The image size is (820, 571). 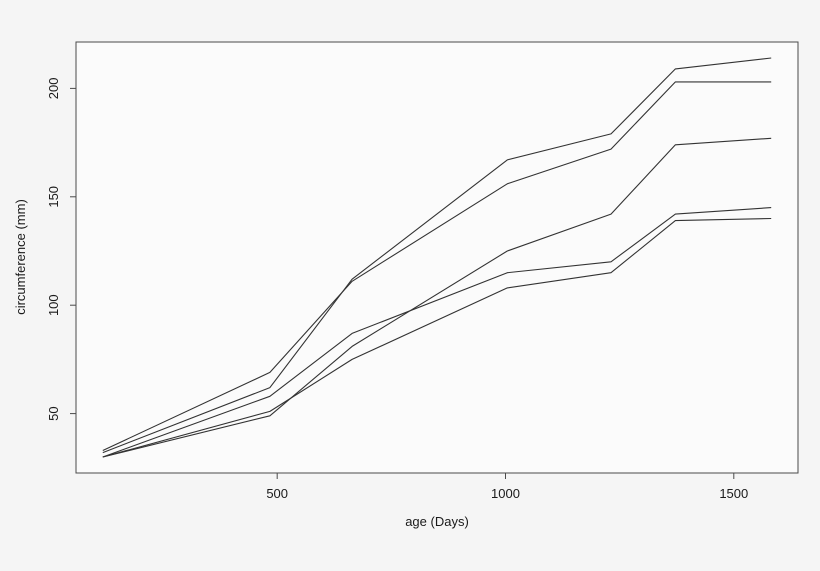 I want to click on y-tick-label: 150, so click(x=53, y=197).